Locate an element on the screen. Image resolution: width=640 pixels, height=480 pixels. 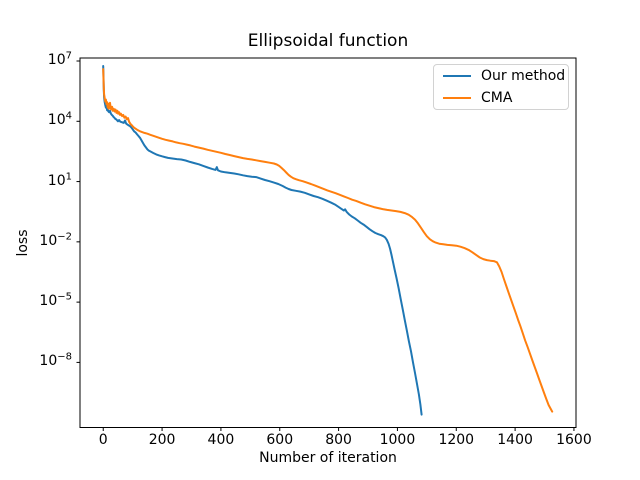
y-tick-label-1e-8: 10⁻⁸ is located at coordinates (55, 360).